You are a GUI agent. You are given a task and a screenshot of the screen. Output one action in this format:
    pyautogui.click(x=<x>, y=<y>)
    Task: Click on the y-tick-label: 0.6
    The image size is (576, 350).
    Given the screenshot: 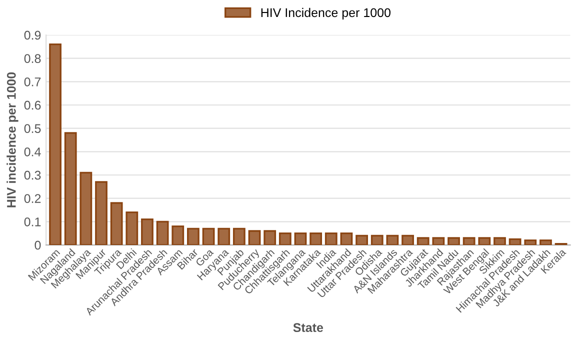 What is the action you would take?
    pyautogui.click(x=32, y=105)
    